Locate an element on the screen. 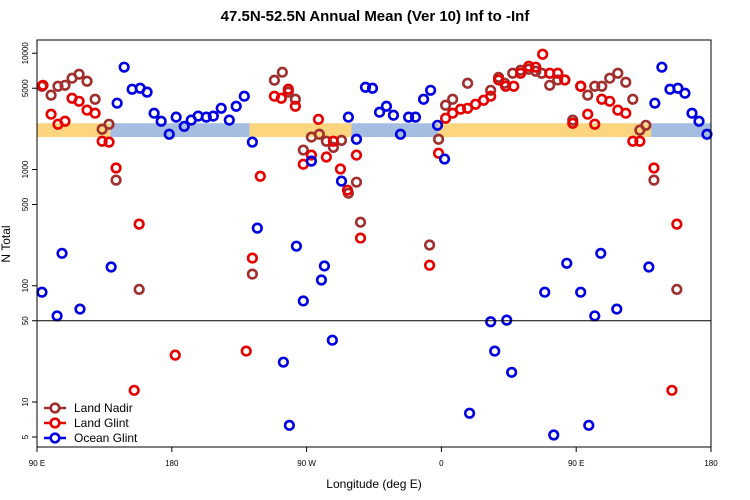 The width and height of the screenshot is (750, 500). x-axis-label: Longitude (deg E) is located at coordinates (373, 484).